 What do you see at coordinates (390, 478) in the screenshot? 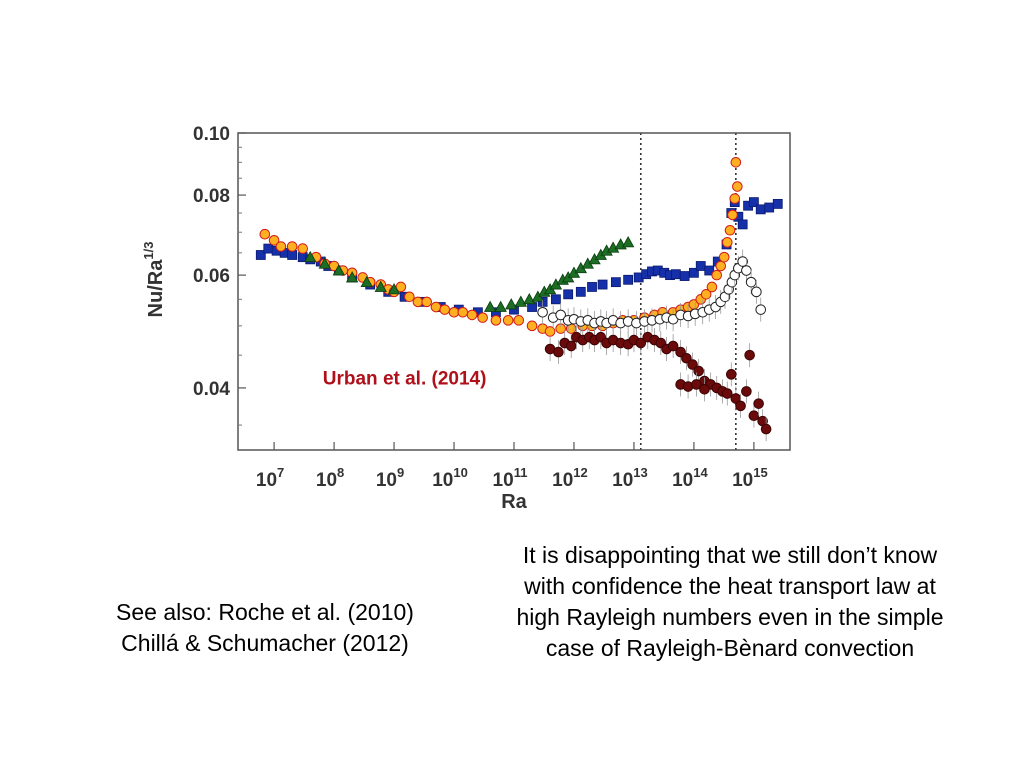
I see `x-tick-label: 10⁹` at bounding box center [390, 478].